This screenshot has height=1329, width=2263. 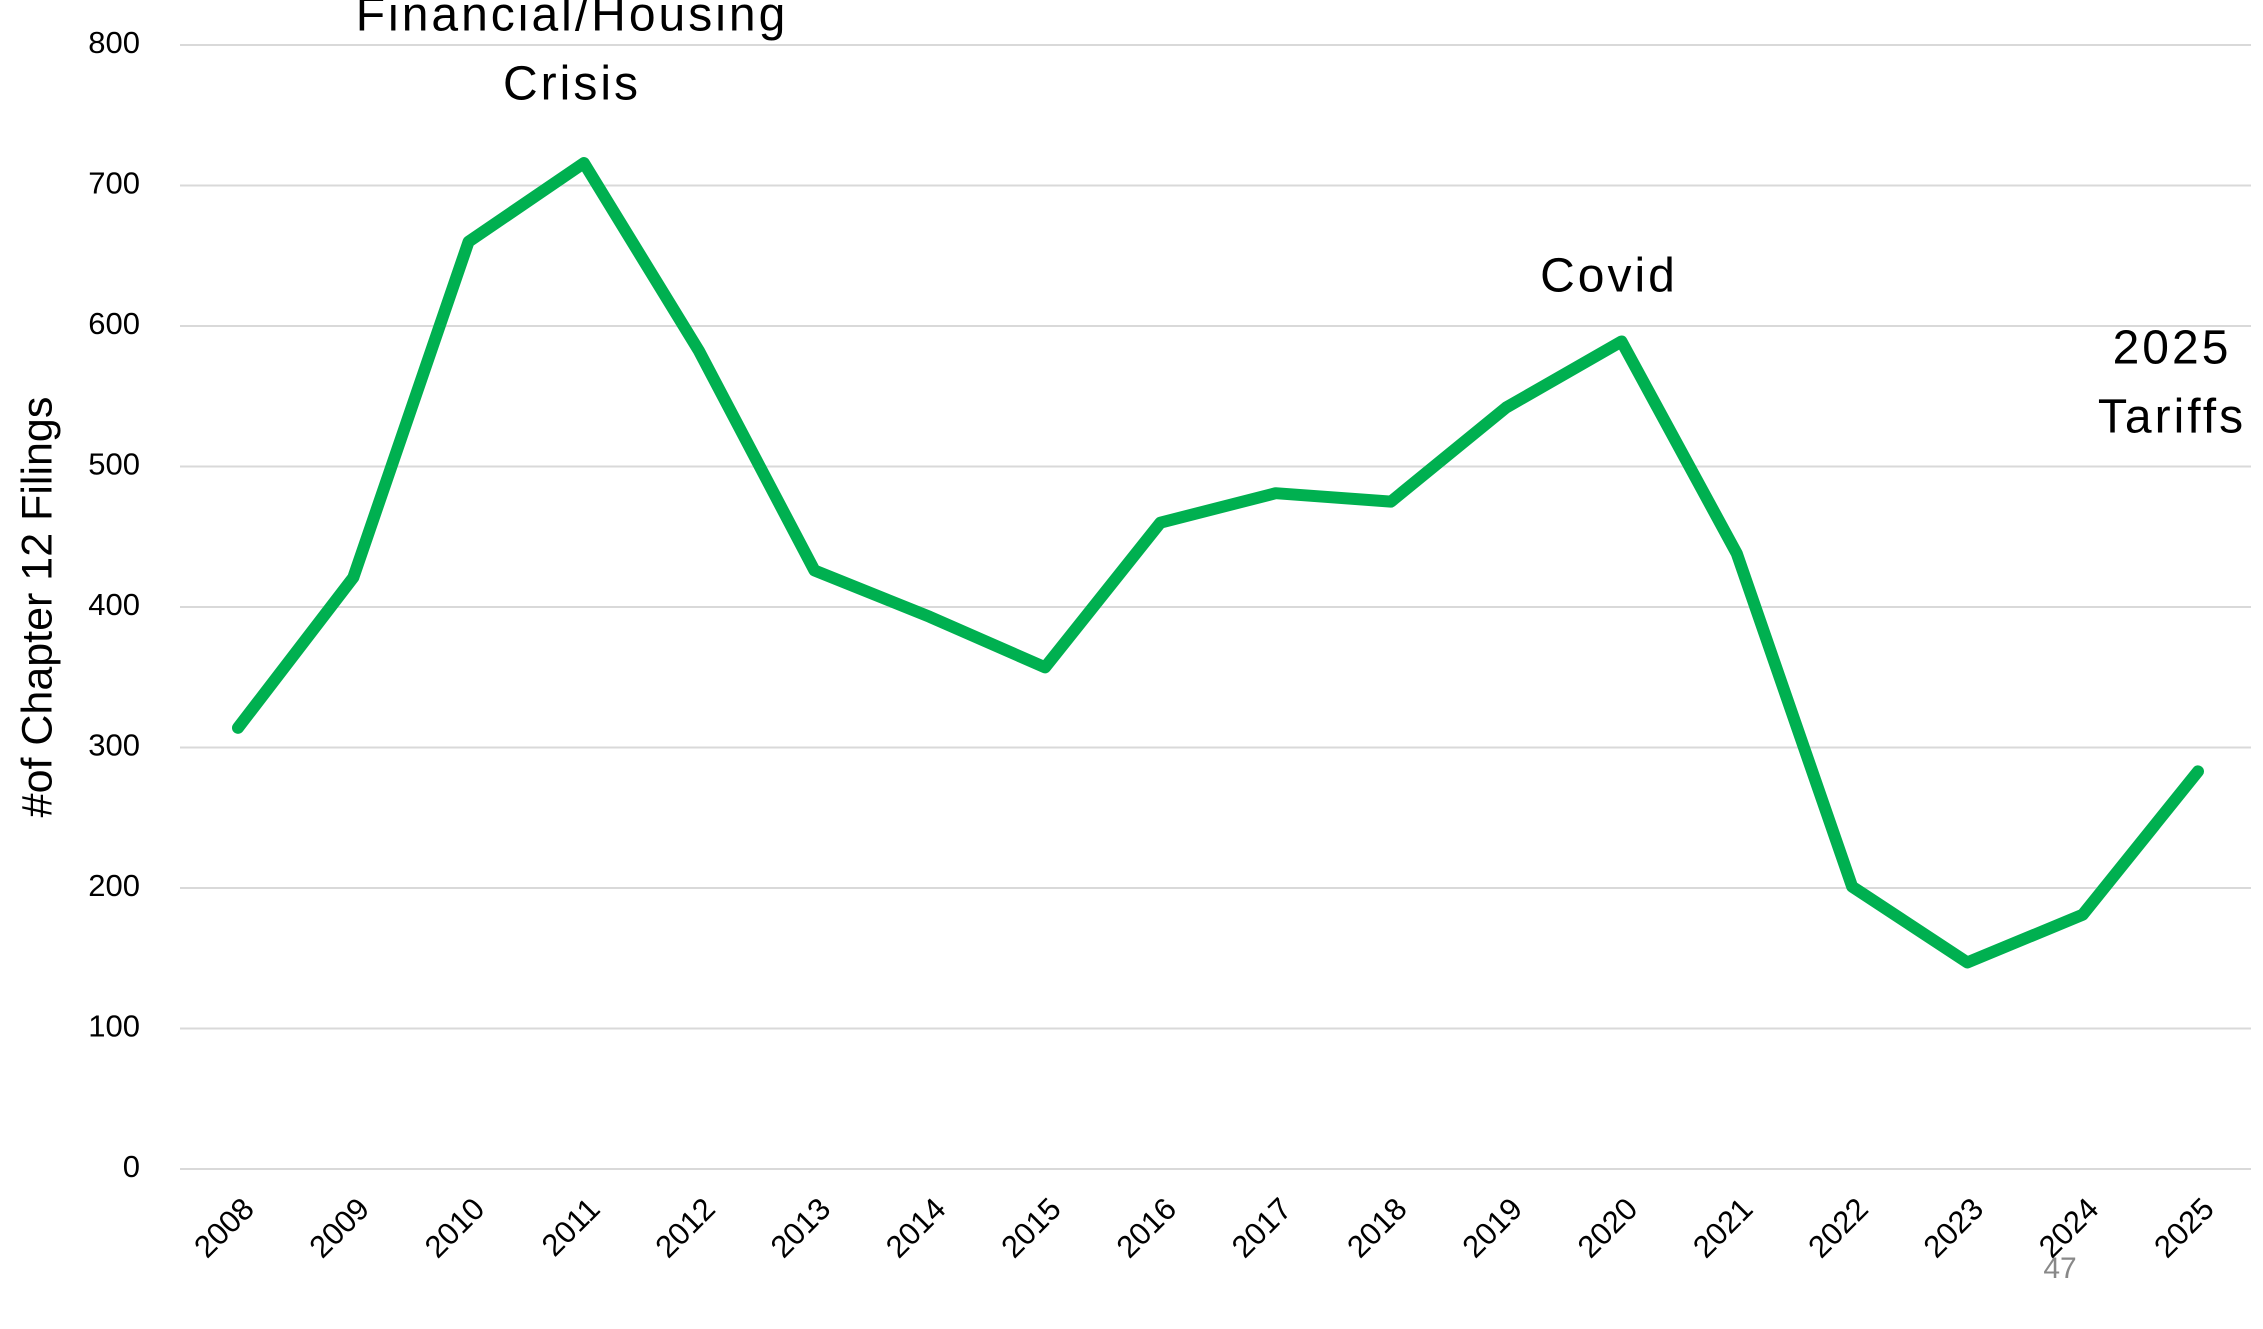 What do you see at coordinates (2172, 417) in the screenshot?
I see `annotation: Tariffs` at bounding box center [2172, 417].